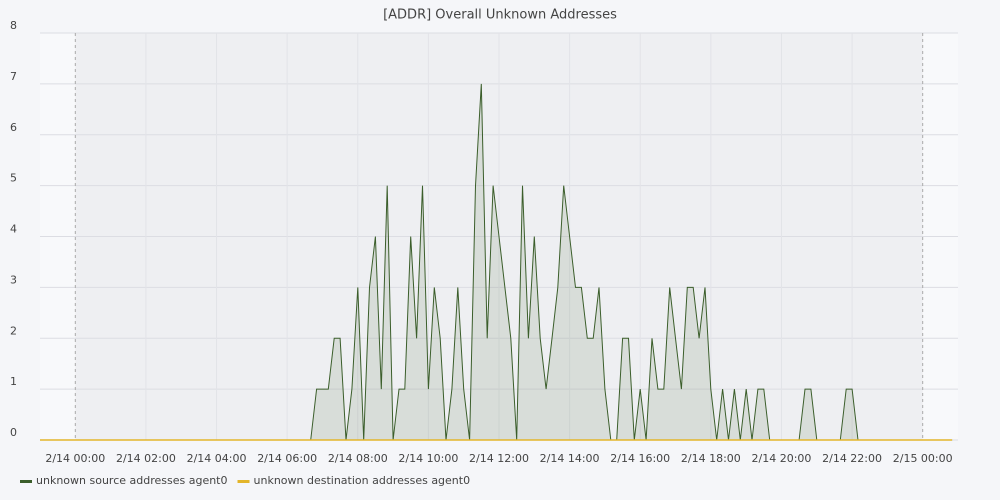  I want to click on legend-label: unknown source addresses agent0, so click(132, 480).